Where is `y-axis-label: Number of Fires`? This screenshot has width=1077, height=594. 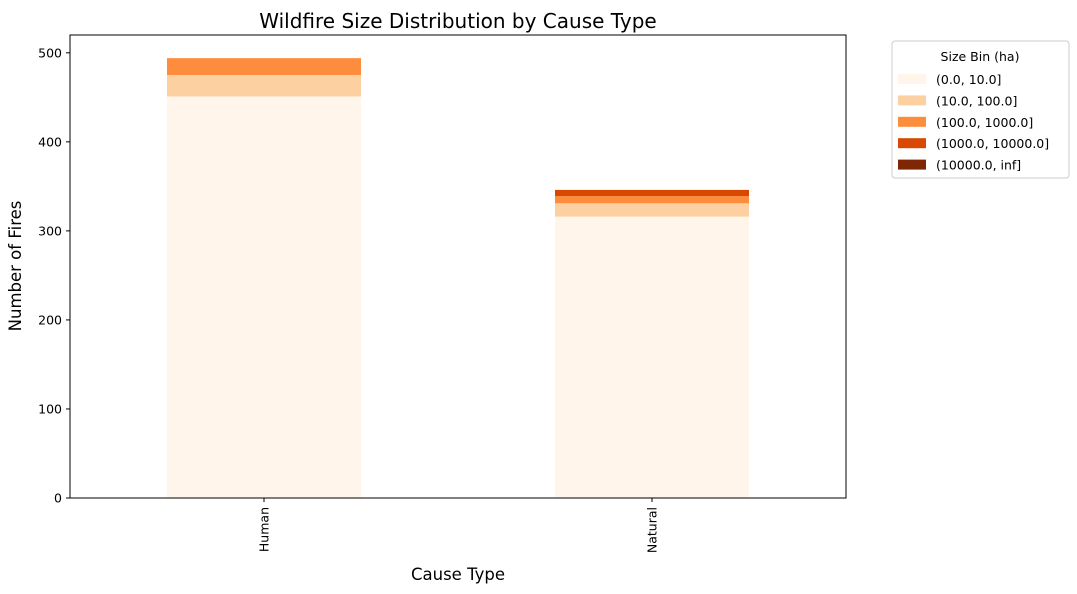 y-axis-label: Number of Fires is located at coordinates (15, 266).